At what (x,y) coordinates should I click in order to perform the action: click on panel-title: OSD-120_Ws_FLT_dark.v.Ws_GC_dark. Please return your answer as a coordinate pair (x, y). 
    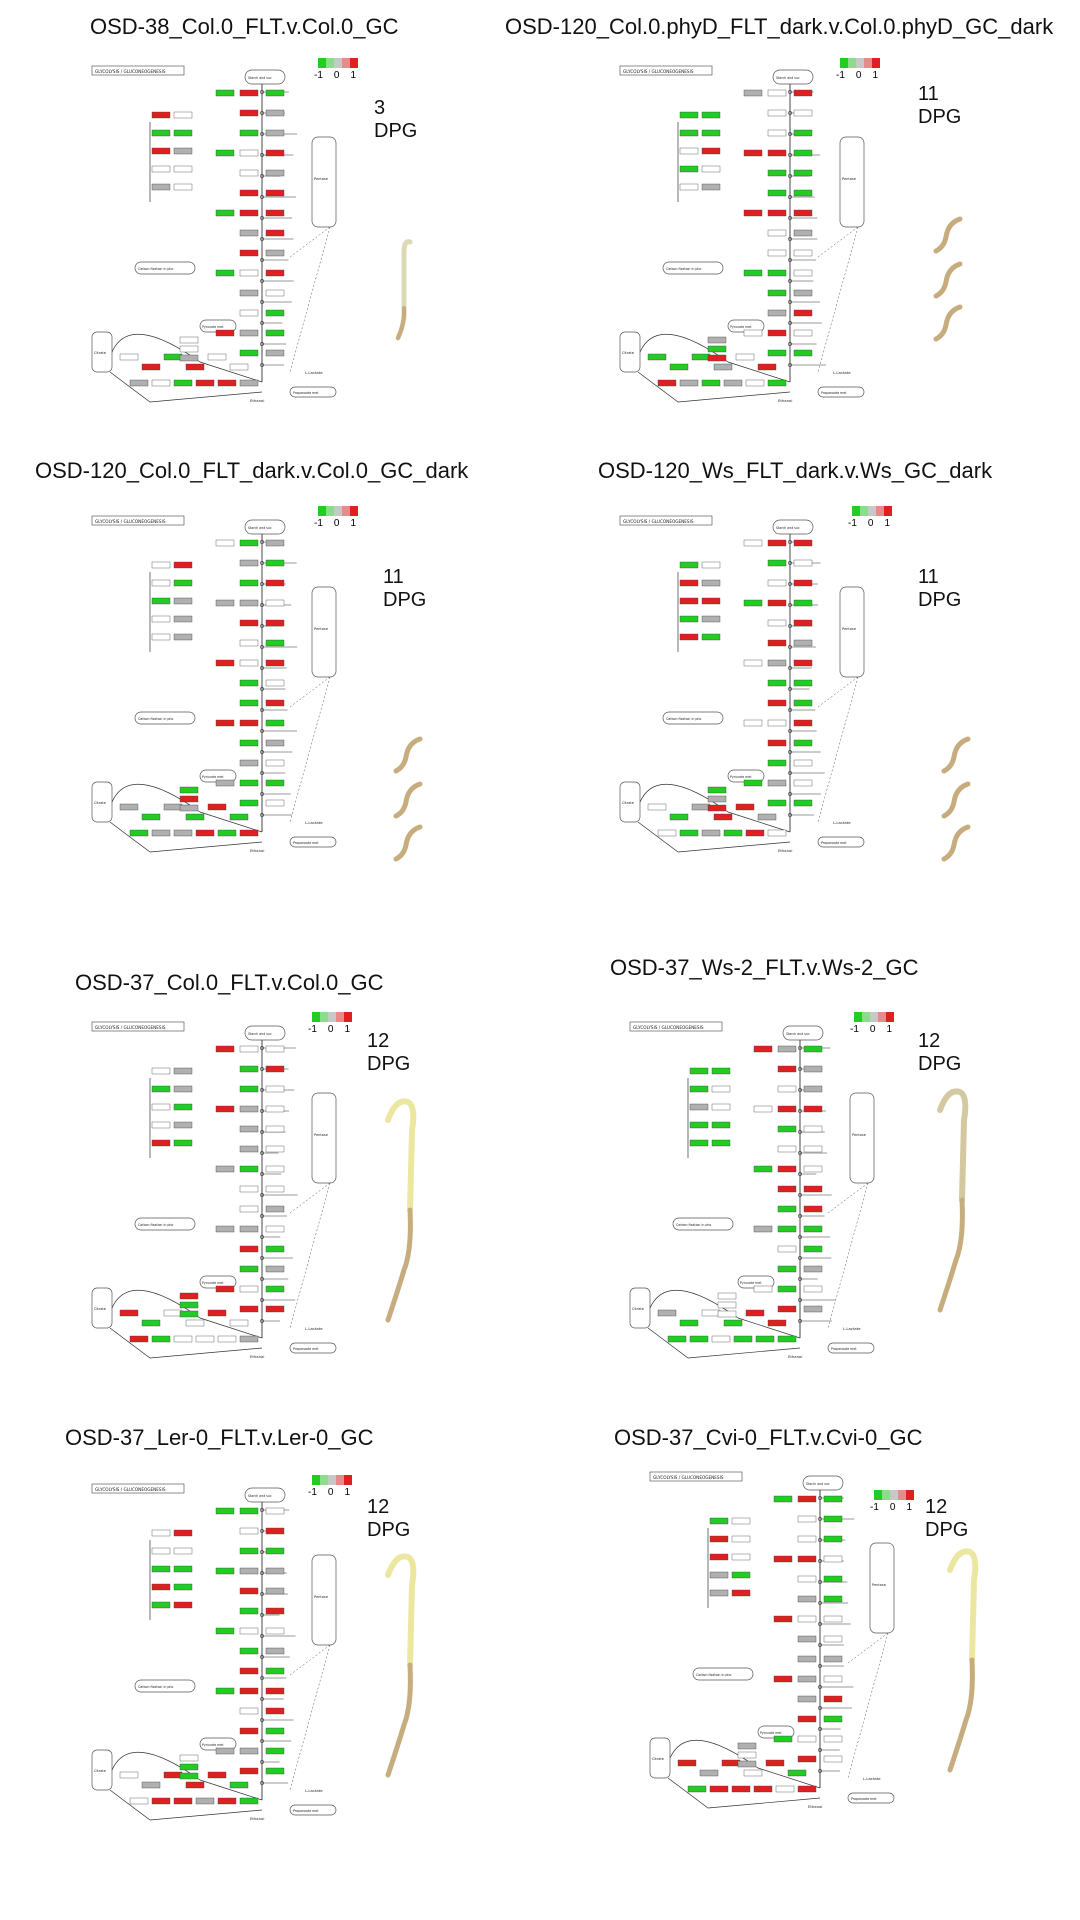
    Looking at the image, I should click on (795, 470).